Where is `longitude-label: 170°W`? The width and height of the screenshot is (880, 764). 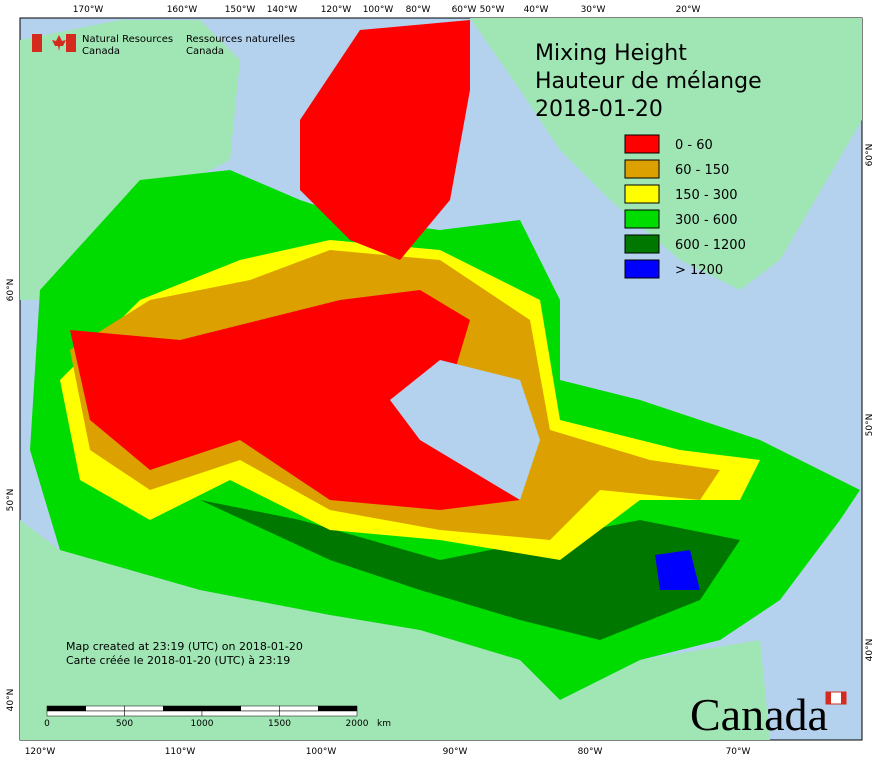
longitude-label: 170°W is located at coordinates (88, 10).